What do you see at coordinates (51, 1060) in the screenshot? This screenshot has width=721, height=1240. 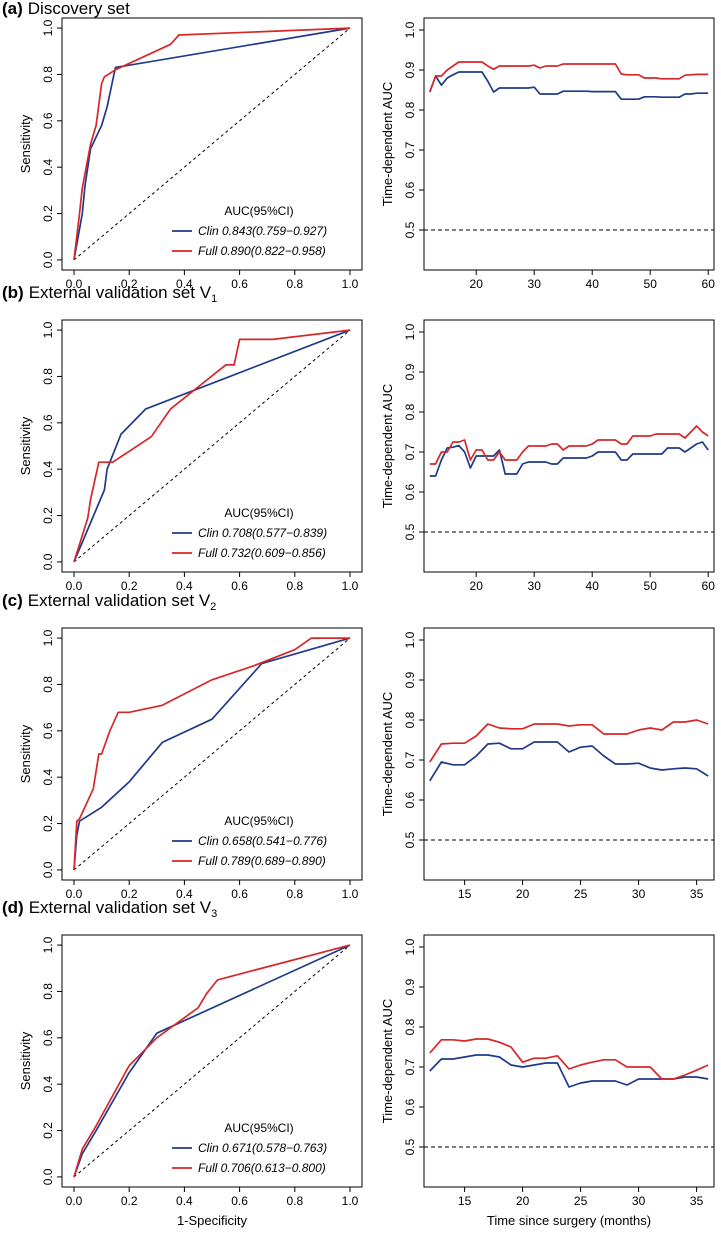 I see `y-axis: 0.0 0.2 0.4 0.6 0.8 1.0` at bounding box center [51, 1060].